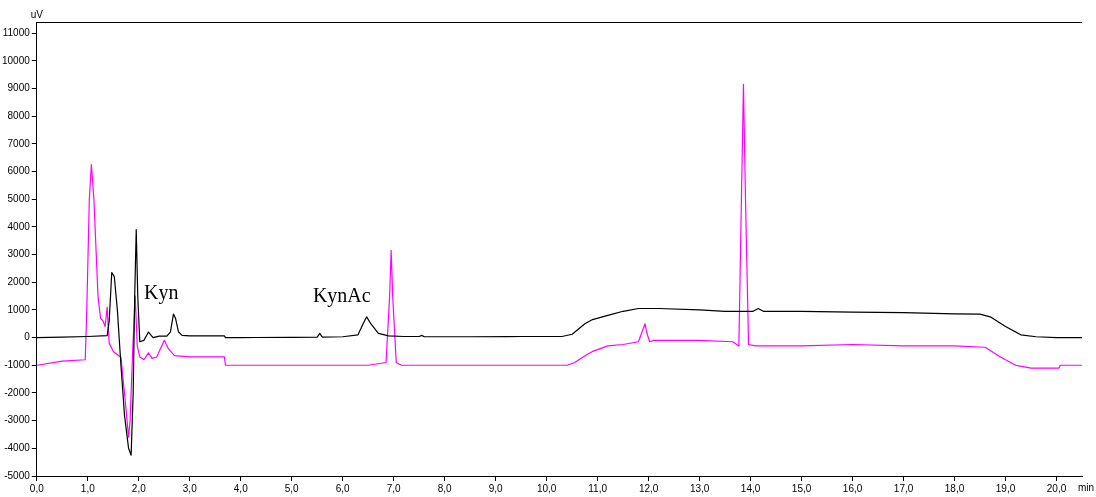 Image resolution: width=1096 pixels, height=497 pixels. I want to click on y-tick-label: 11000, so click(16, 32).